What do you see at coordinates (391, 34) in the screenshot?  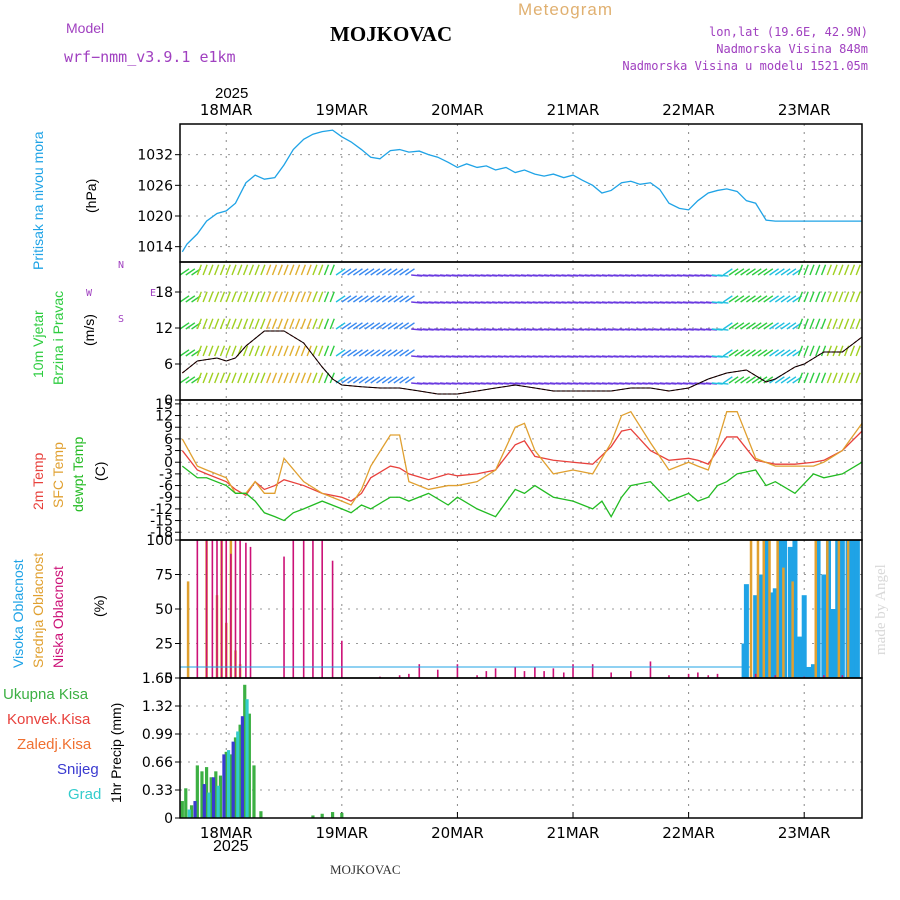 I see `station-title: MOJKOVAC` at bounding box center [391, 34].